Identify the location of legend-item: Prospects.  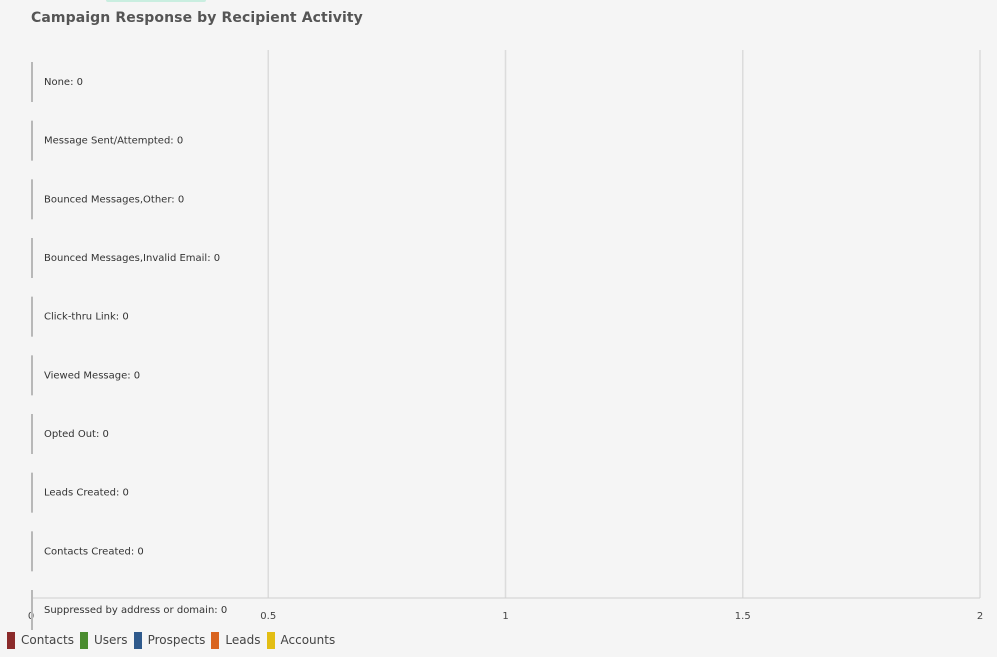
(169, 640).